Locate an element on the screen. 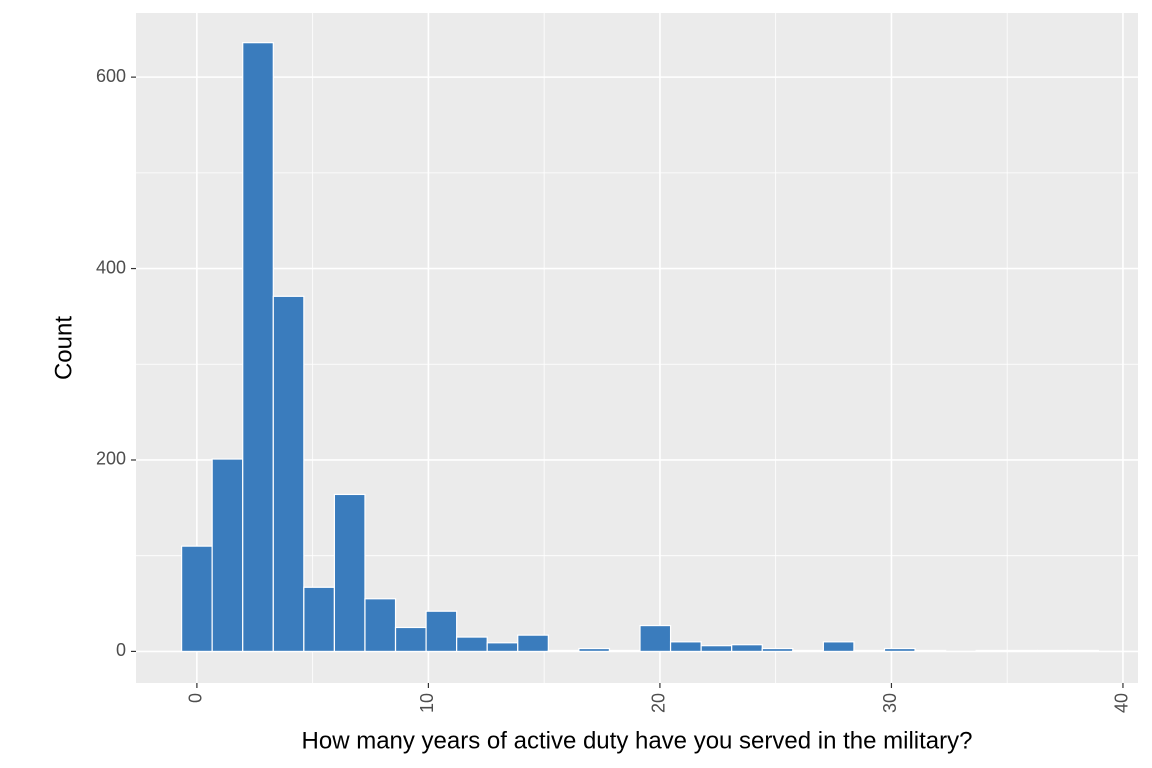 Image resolution: width=1152 pixels, height=768 pixels. y-tick-label: 600 is located at coordinates (111, 76).